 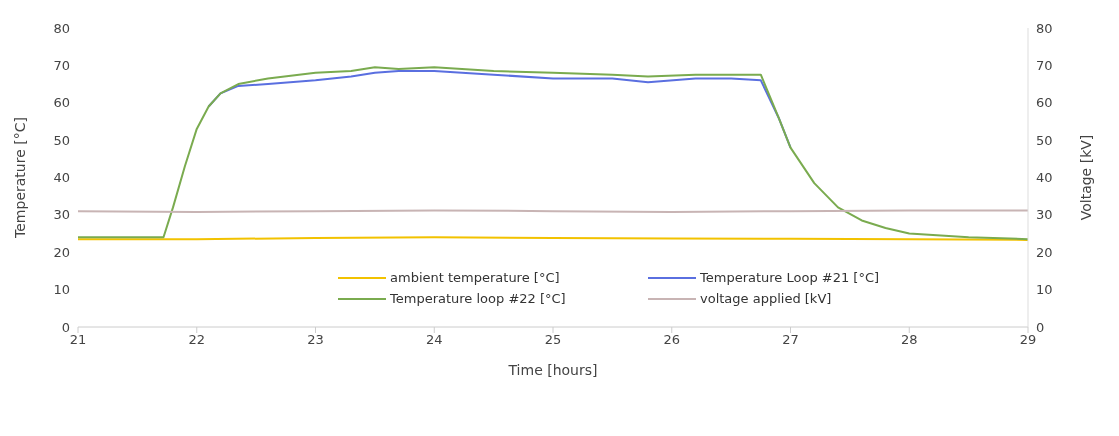 I want to click on y-tick-label: 30, so click(x=61, y=215).